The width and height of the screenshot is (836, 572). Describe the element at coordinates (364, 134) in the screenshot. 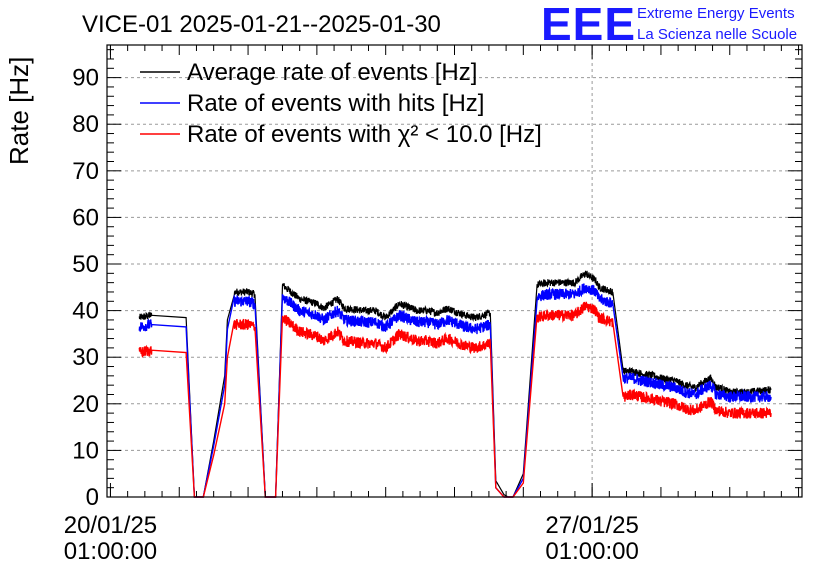

I see `legend-label-3: Rate of events with χ² < 10.0 [Hz]` at that location.